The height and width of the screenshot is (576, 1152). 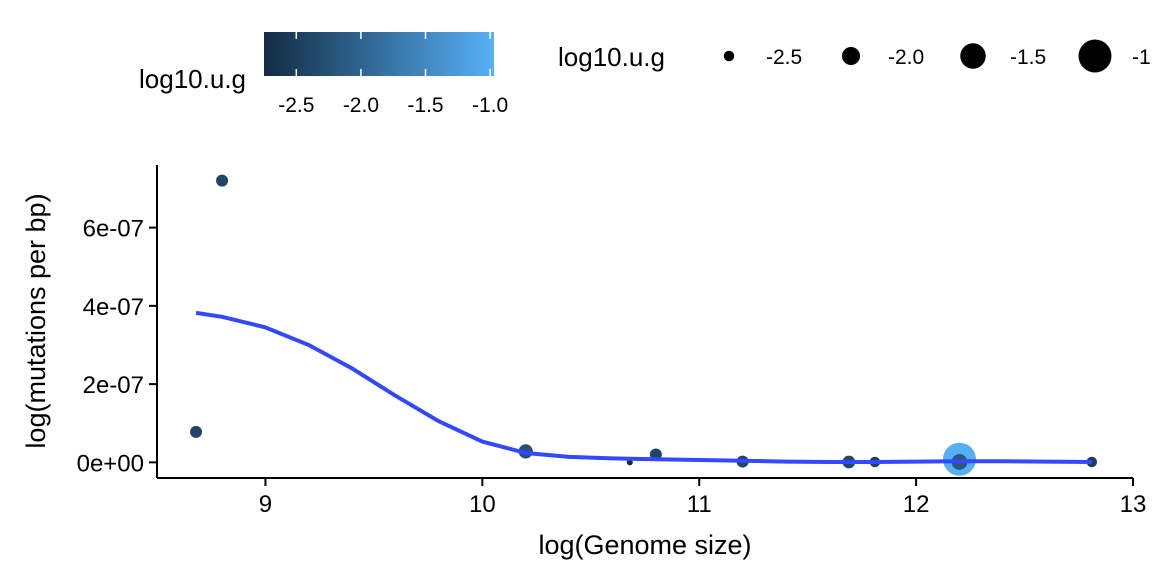 I want to click on x-axis-ticks: 9 10 11 12 13, so click(x=703, y=498).